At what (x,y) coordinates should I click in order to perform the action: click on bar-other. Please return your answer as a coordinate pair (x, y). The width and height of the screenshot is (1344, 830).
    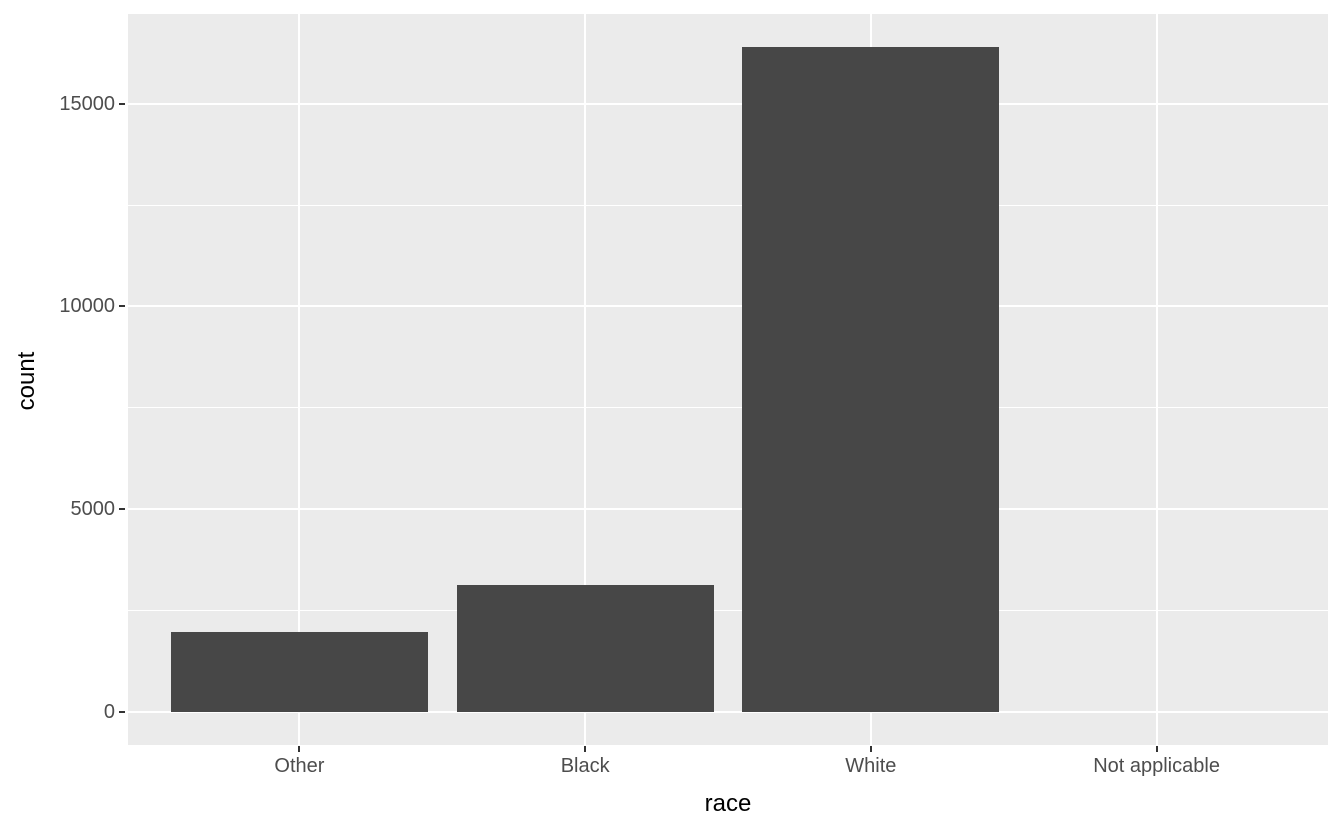
    Looking at the image, I should click on (299, 672).